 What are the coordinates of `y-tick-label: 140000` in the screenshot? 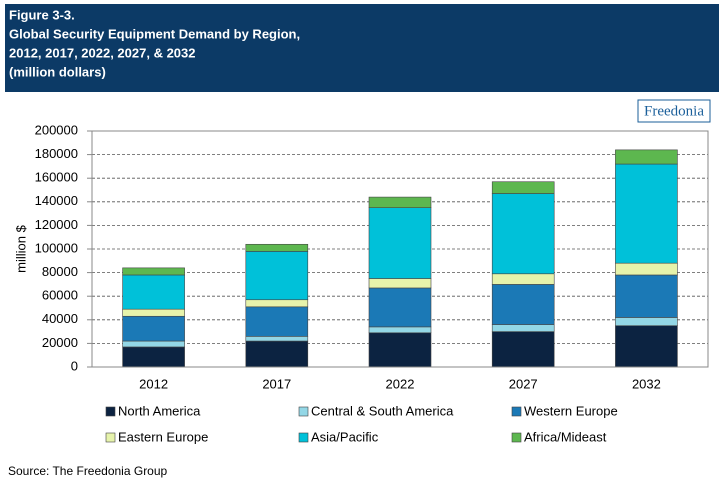 It's located at (56, 200).